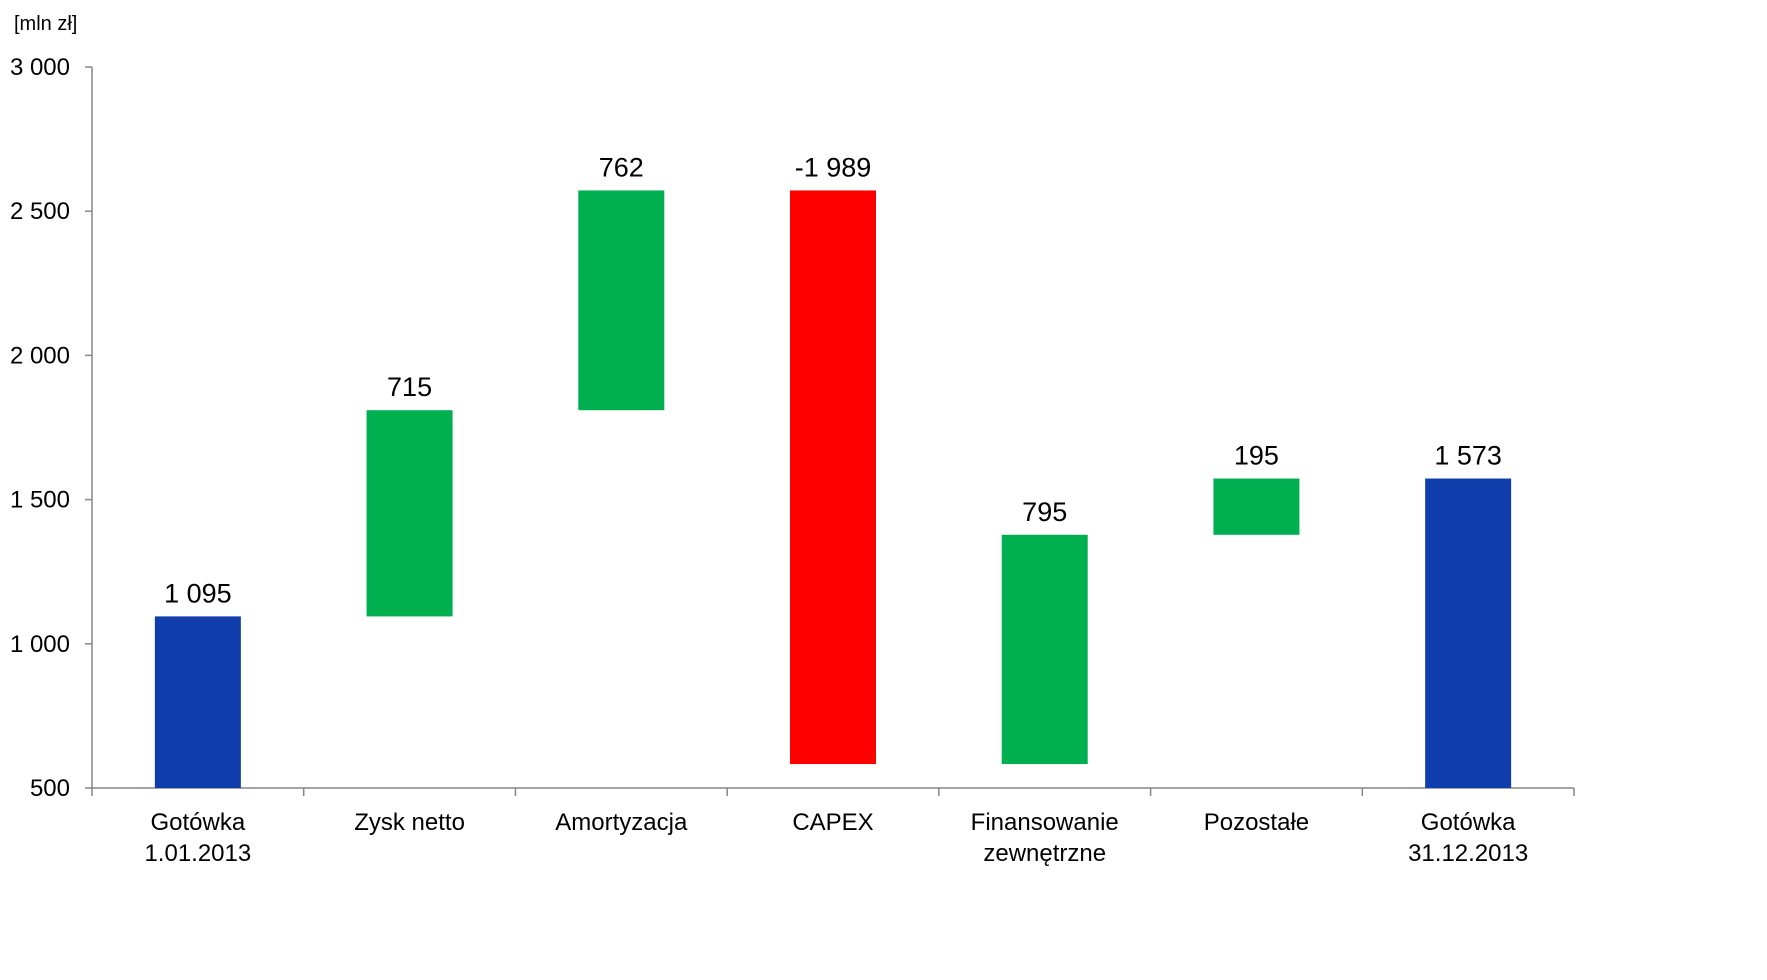 Image resolution: width=1767 pixels, height=980 pixels. Describe the element at coordinates (40, 67) in the screenshot. I see `y-tick-label: 3 000` at that location.